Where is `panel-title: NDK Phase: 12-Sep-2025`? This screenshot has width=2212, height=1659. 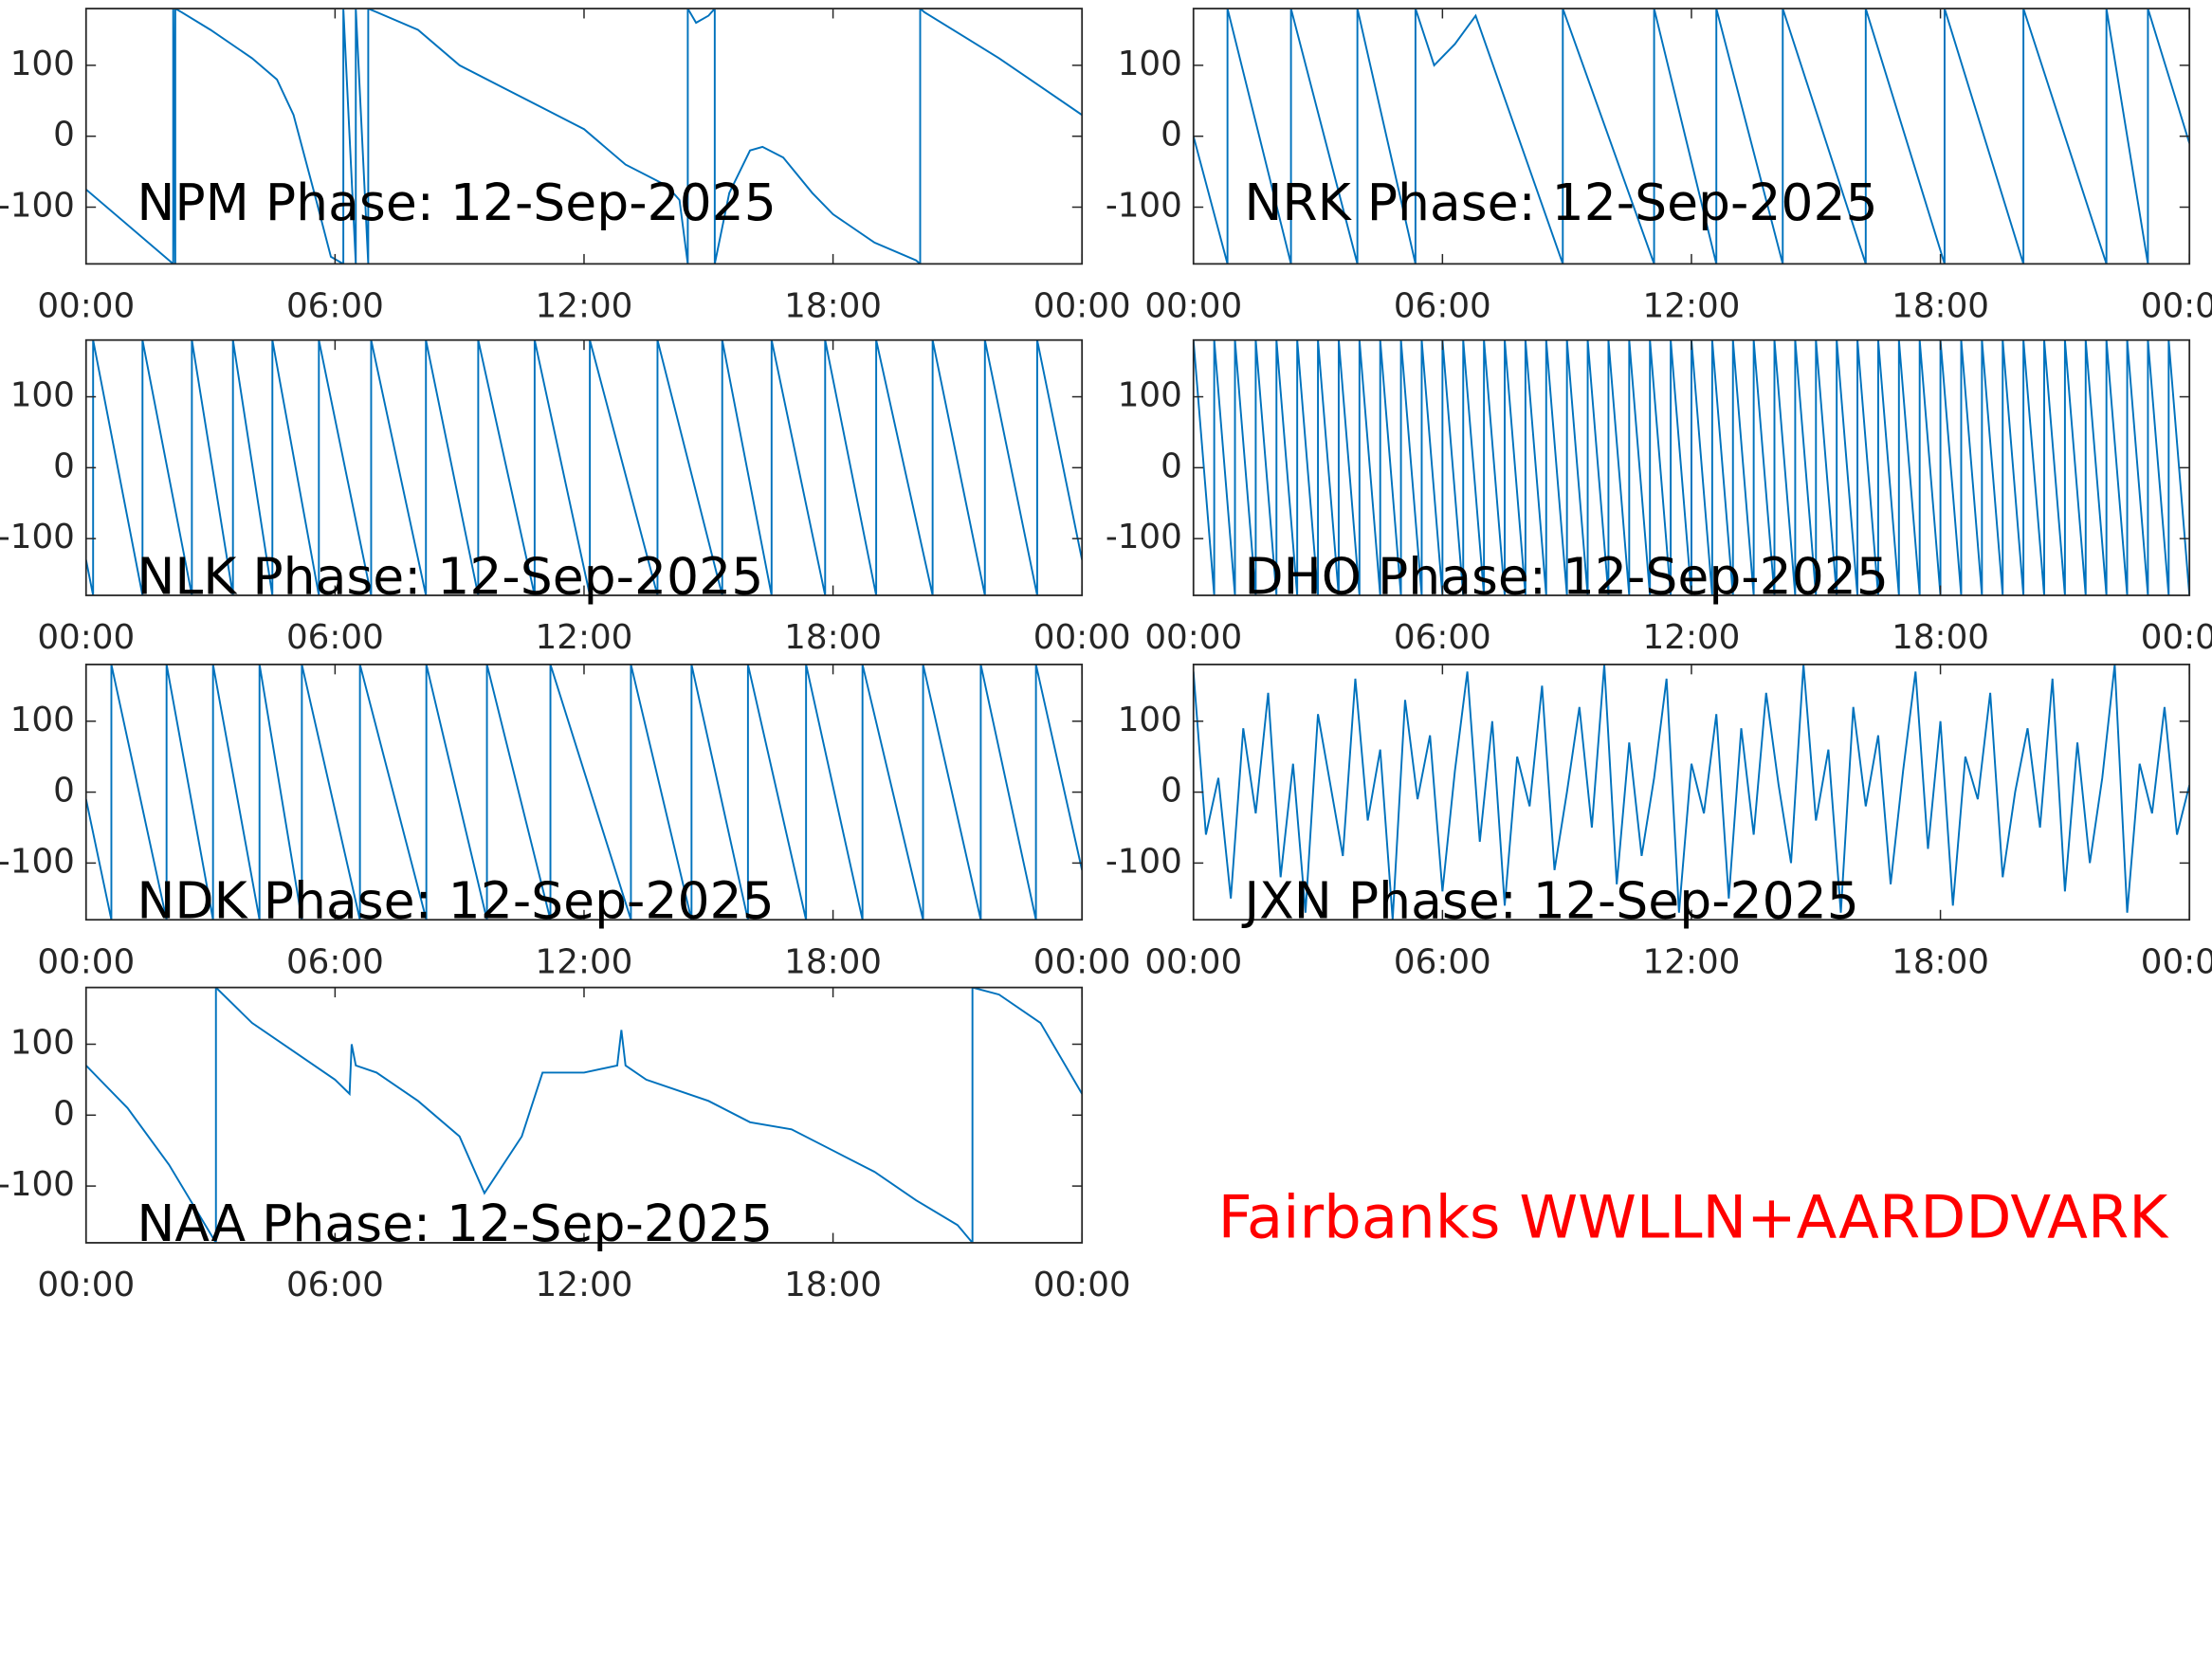 panel-title: NDK Phase: 12-Sep-2025 is located at coordinates (455, 900).